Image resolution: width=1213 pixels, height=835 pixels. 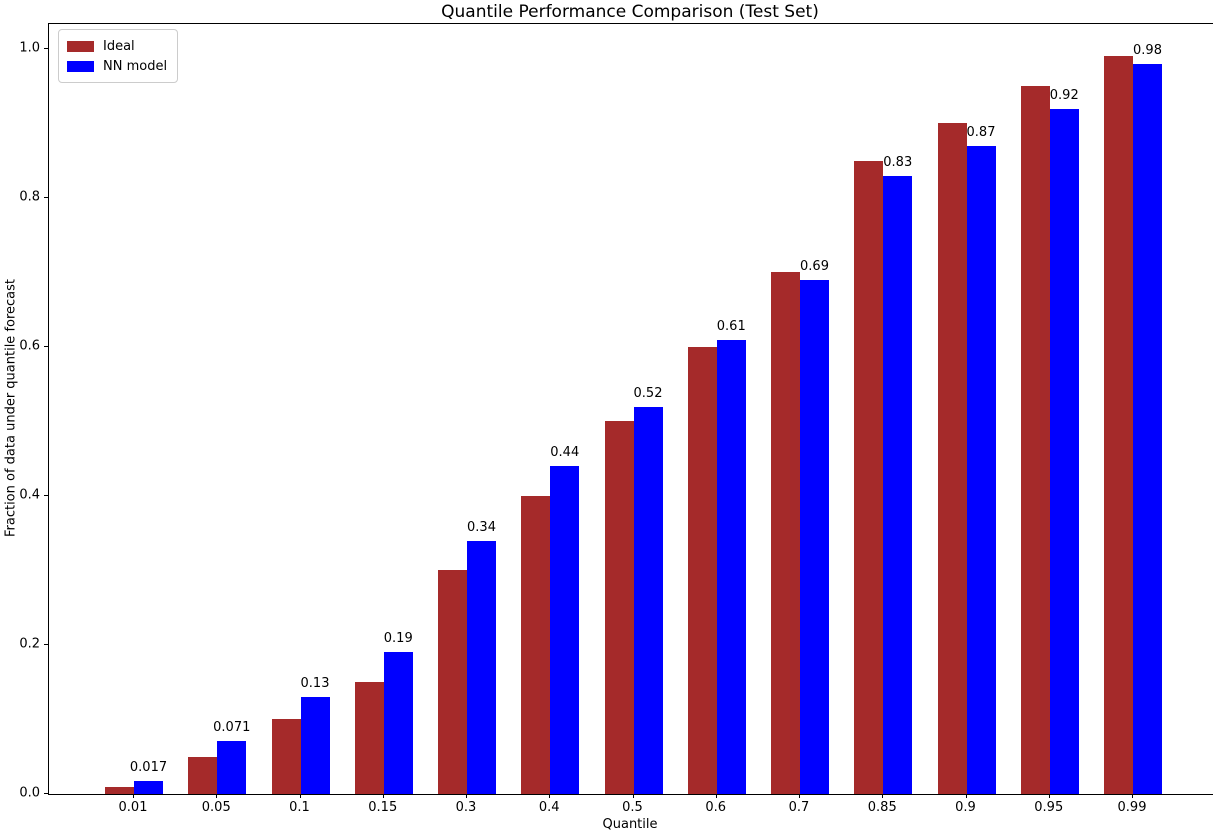 What do you see at coordinates (286, 756) in the screenshot?
I see `bar-ideal-0.1` at bounding box center [286, 756].